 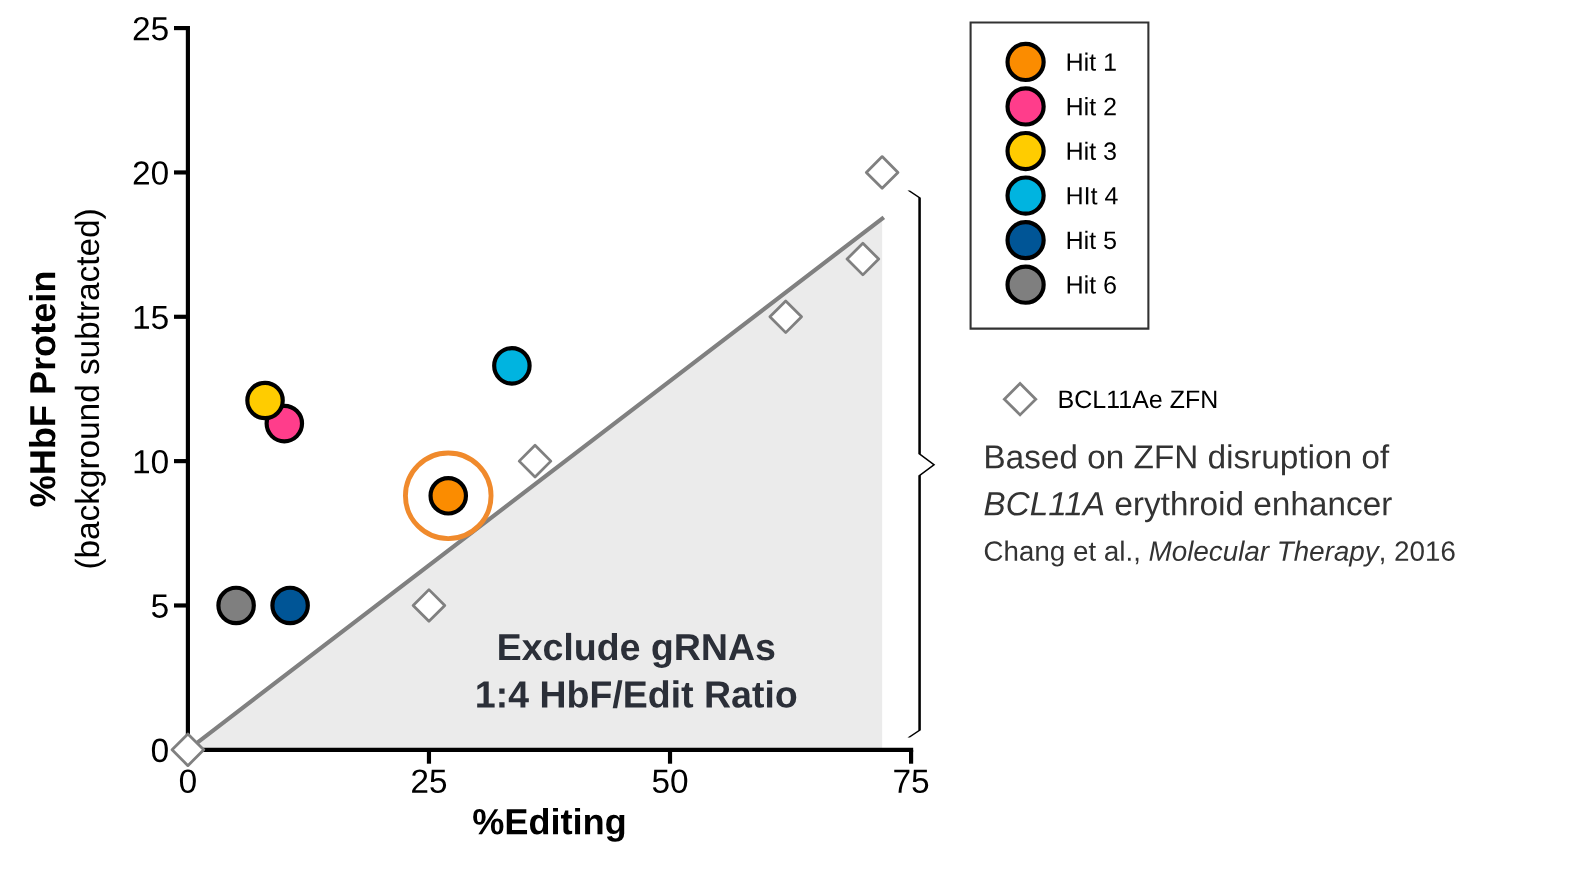 I want to click on legend-label: Hit 2, so click(x=1091, y=106).